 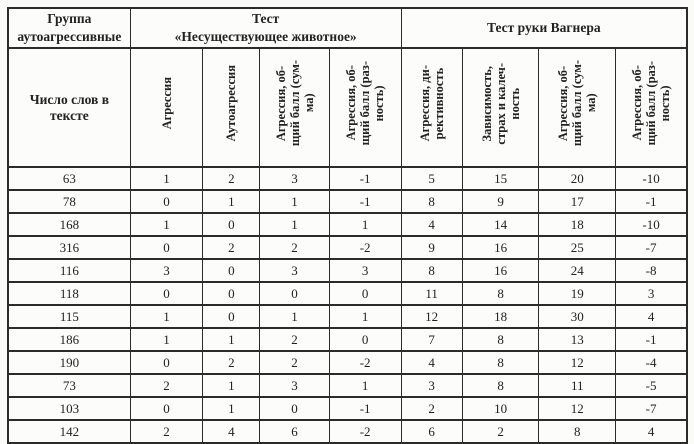 I want to click on table-cell: 19, so click(x=577, y=293).